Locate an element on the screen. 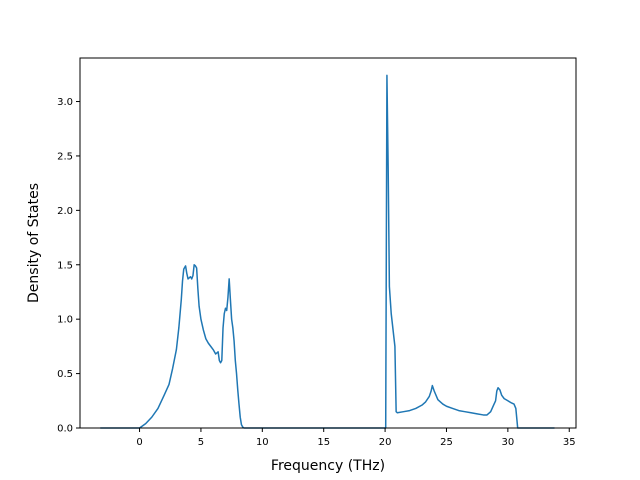 The height and width of the screenshot is (480, 640). y-tick-label: 0.0 is located at coordinates (65, 429).